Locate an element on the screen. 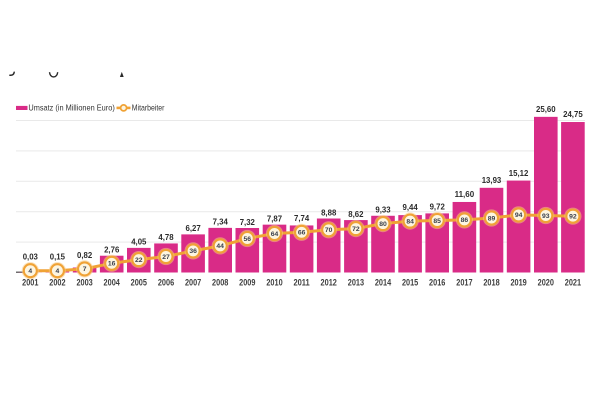  svg-text: 22 is located at coordinates (139, 260).